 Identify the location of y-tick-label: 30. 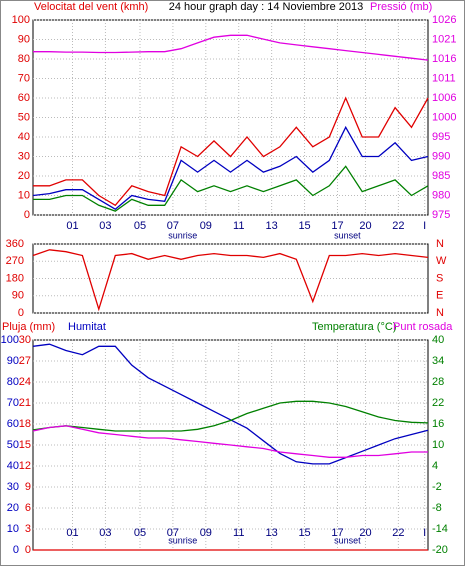
(24, 156).